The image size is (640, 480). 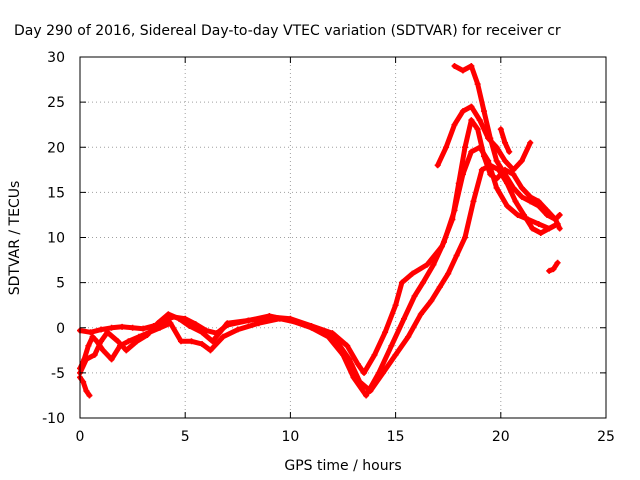 What do you see at coordinates (484, 138) in the screenshot?
I see `series-trace` at bounding box center [484, 138].